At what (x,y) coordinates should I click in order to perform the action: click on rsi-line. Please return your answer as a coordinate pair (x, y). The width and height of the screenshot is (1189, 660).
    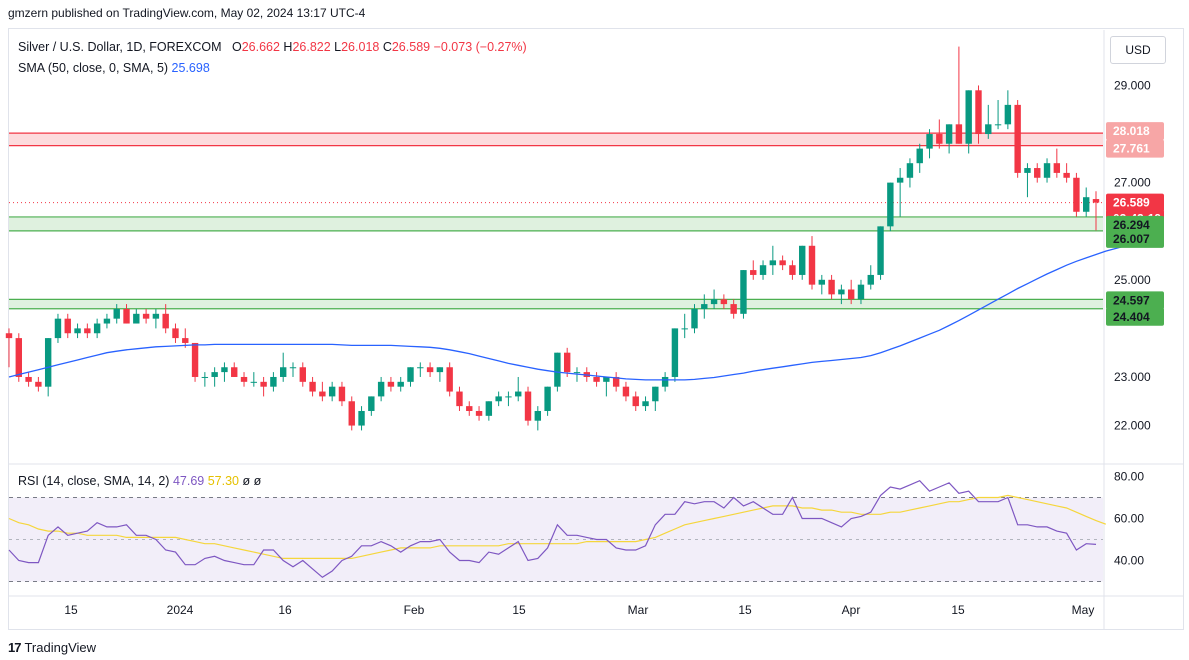
    Looking at the image, I should click on (552, 529).